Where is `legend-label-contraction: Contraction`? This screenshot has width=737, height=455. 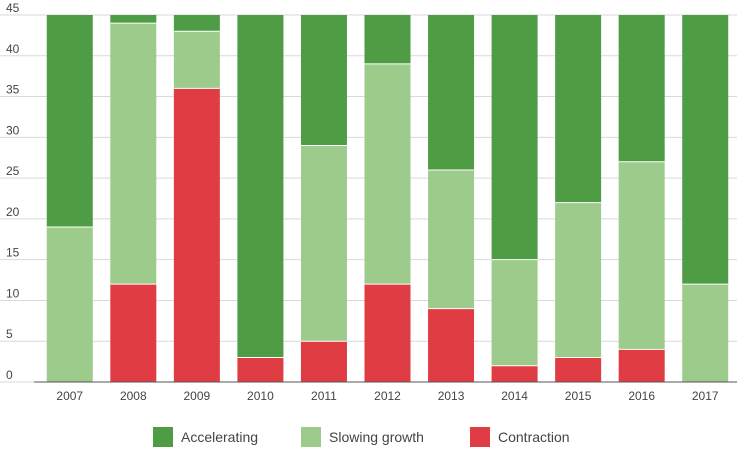 legend-label-contraction: Contraction is located at coordinates (534, 437).